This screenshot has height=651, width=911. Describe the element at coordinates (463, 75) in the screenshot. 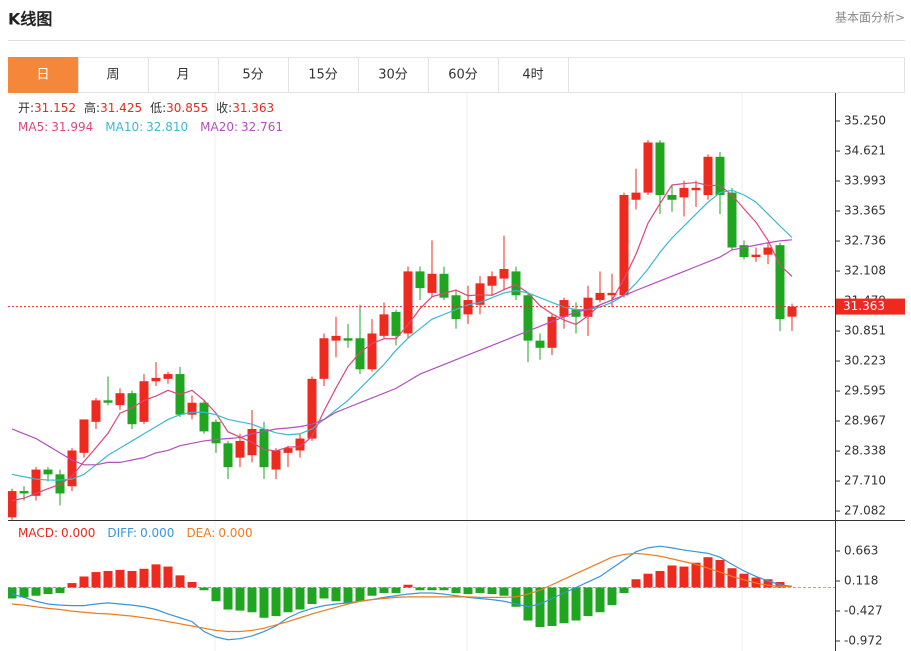

I see `tab: 60分` at that location.